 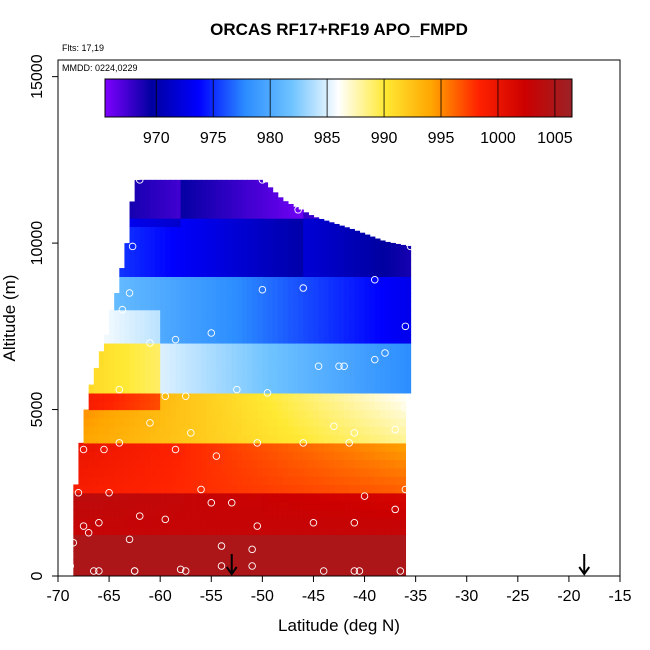 What do you see at coordinates (150, 343) in the screenshot?
I see `sample-point` at bounding box center [150, 343].